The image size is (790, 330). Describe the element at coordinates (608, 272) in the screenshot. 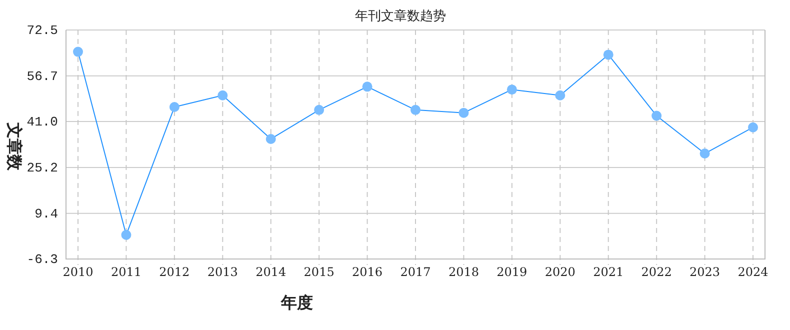

I see `x-tick-label: 2021` at that location.